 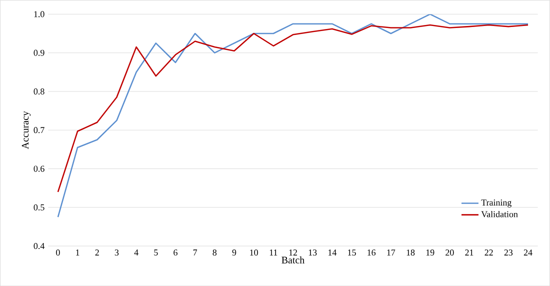 I want to click on x-tick-label: 3, so click(x=116, y=252).